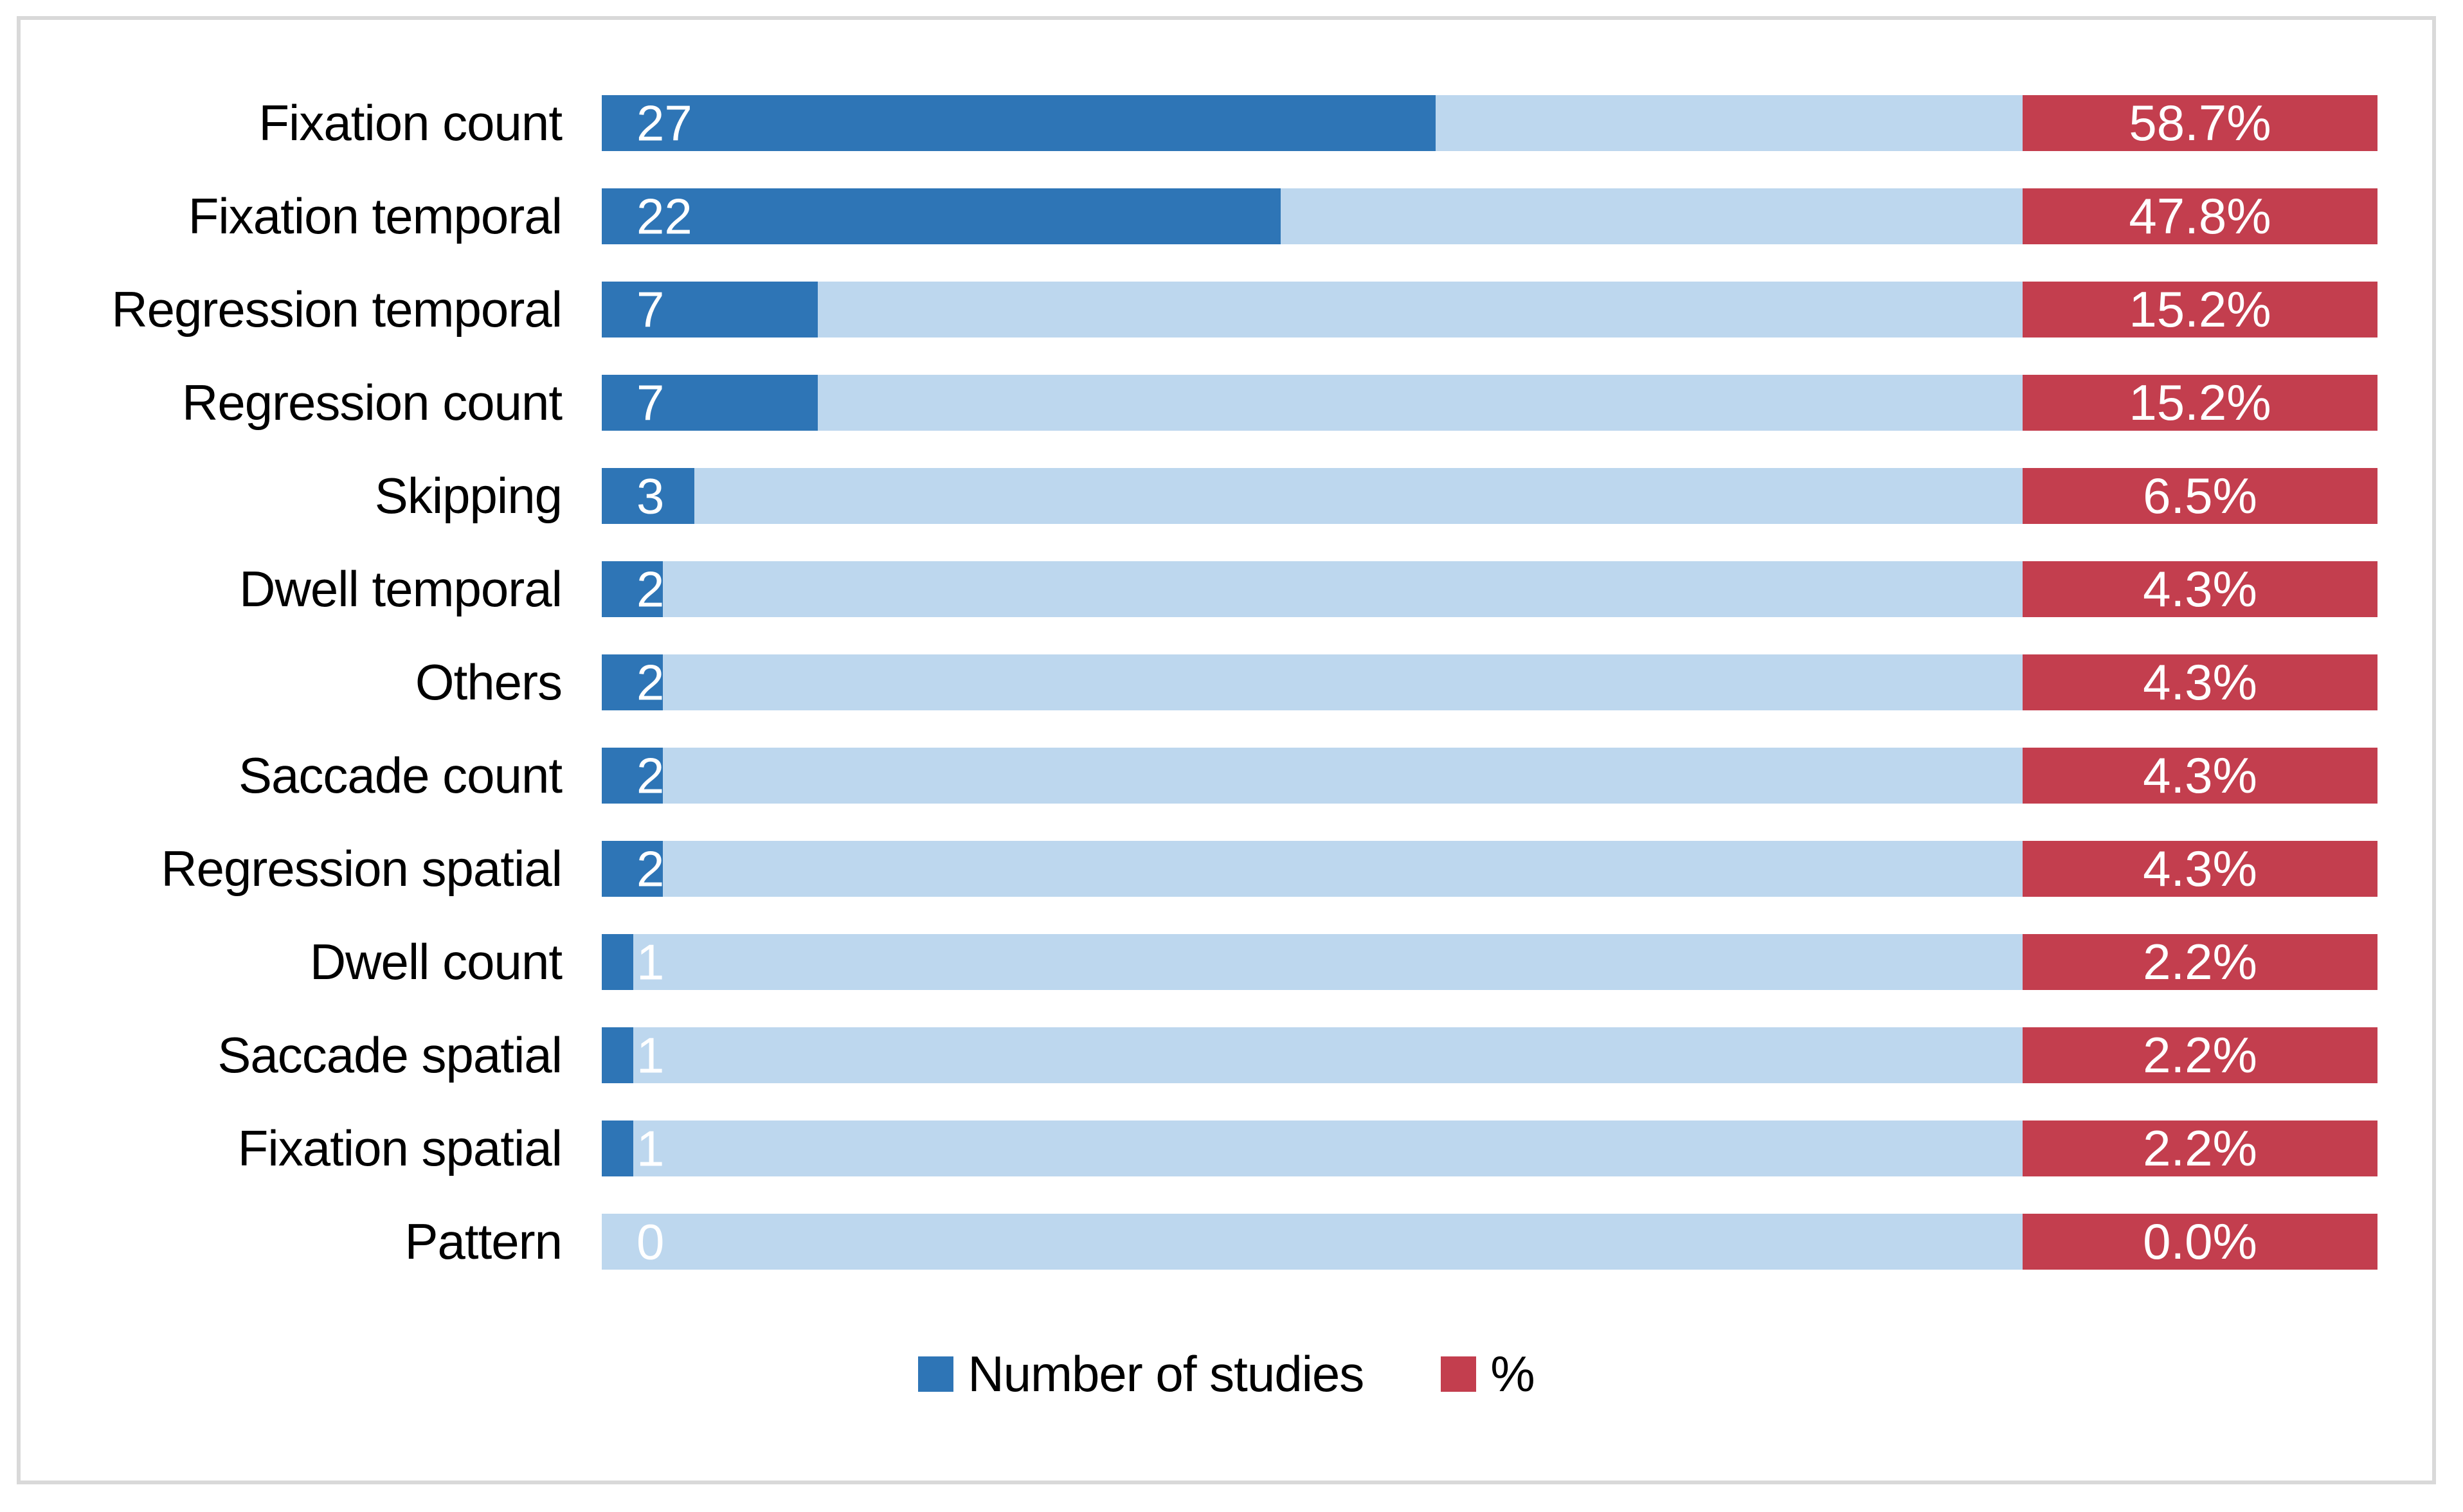 This screenshot has height=1512, width=2463. I want to click on legend-item: Number of studies, so click(1141, 1374).